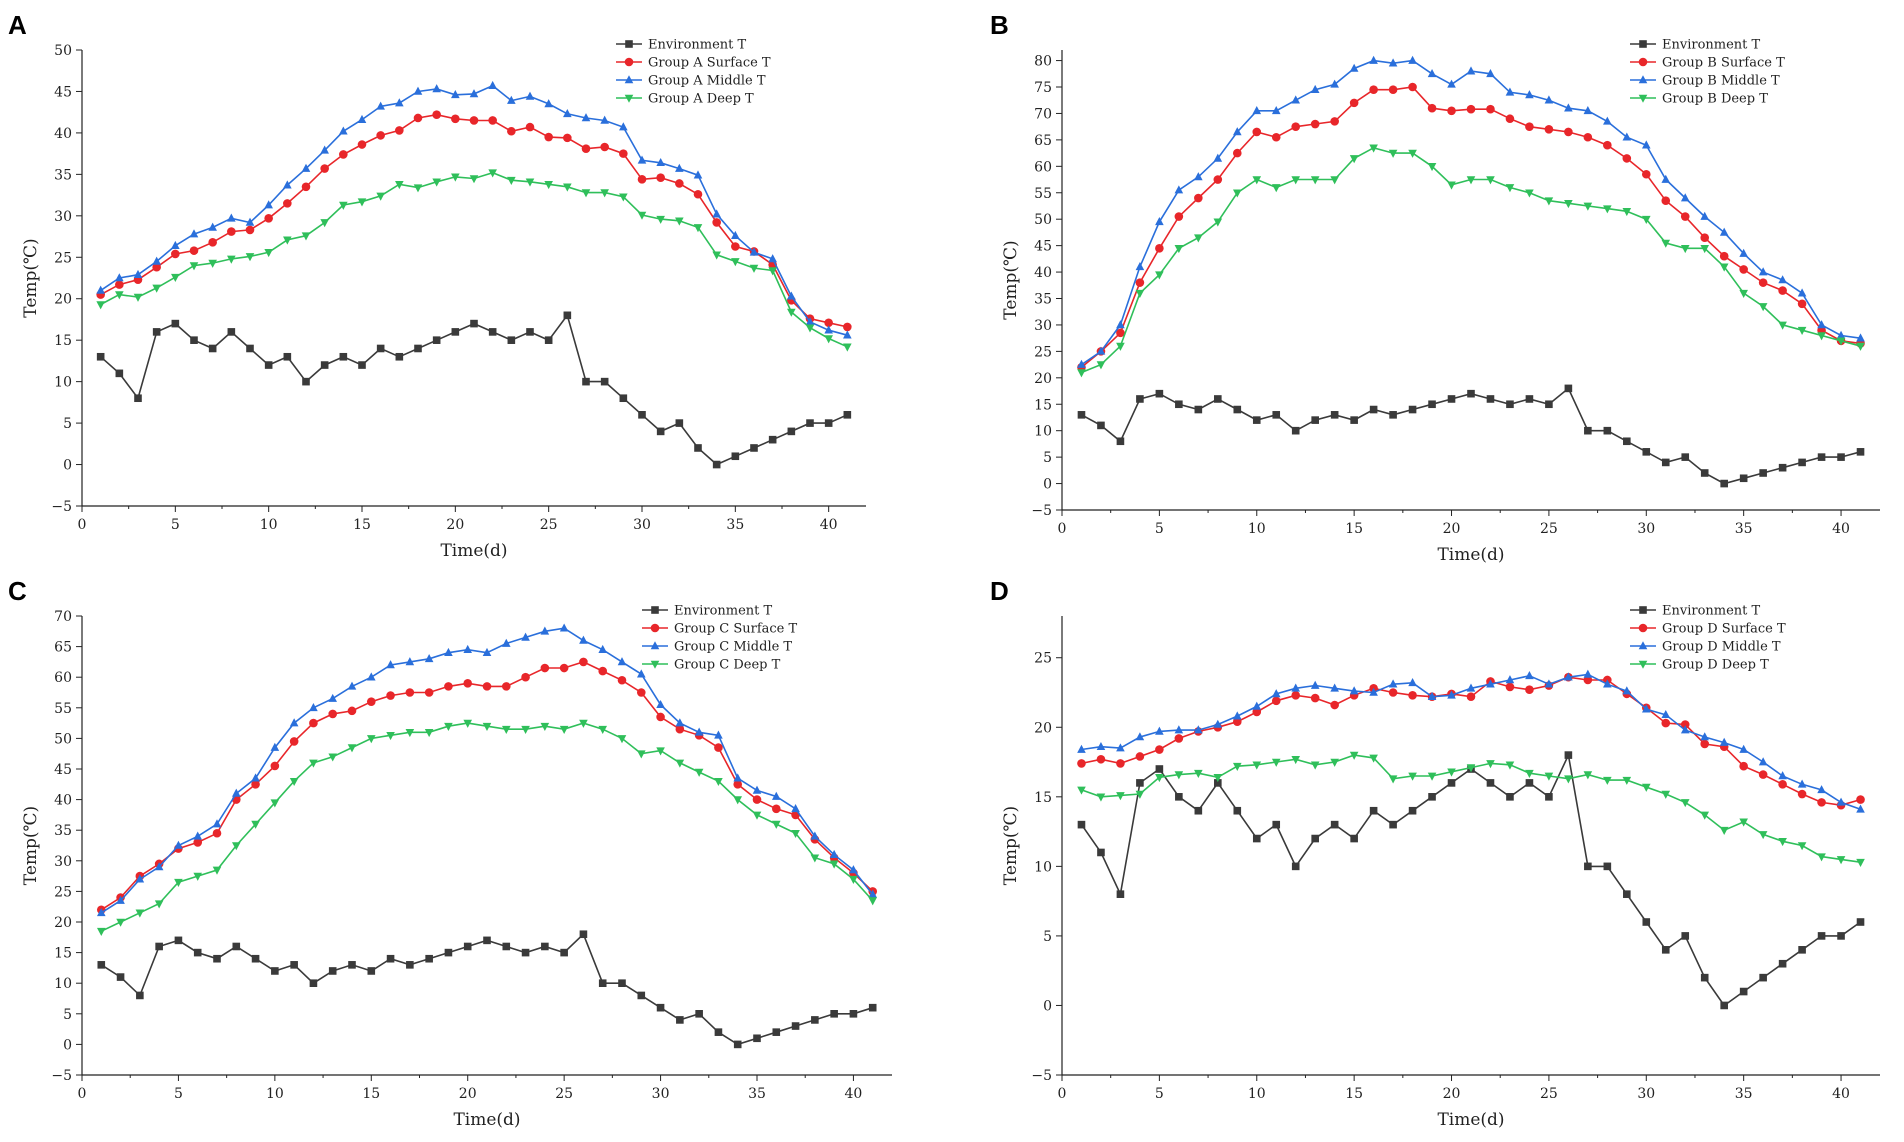  I want to click on legend-middle-marker, so click(655, 645).